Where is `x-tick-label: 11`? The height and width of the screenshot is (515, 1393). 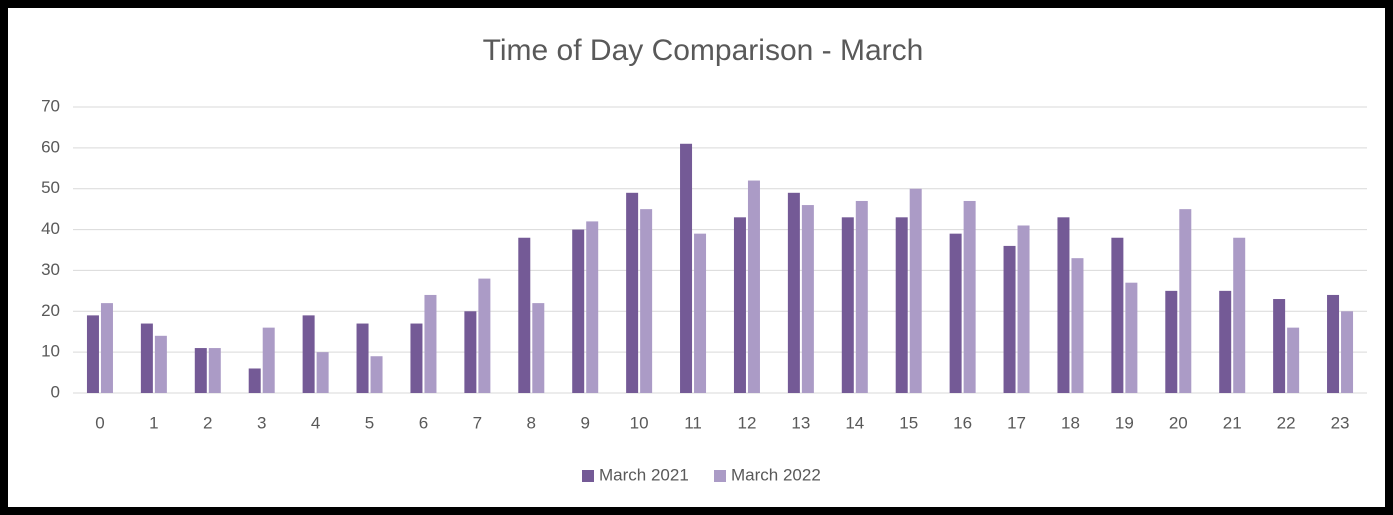
x-tick-label: 11 is located at coordinates (693, 422).